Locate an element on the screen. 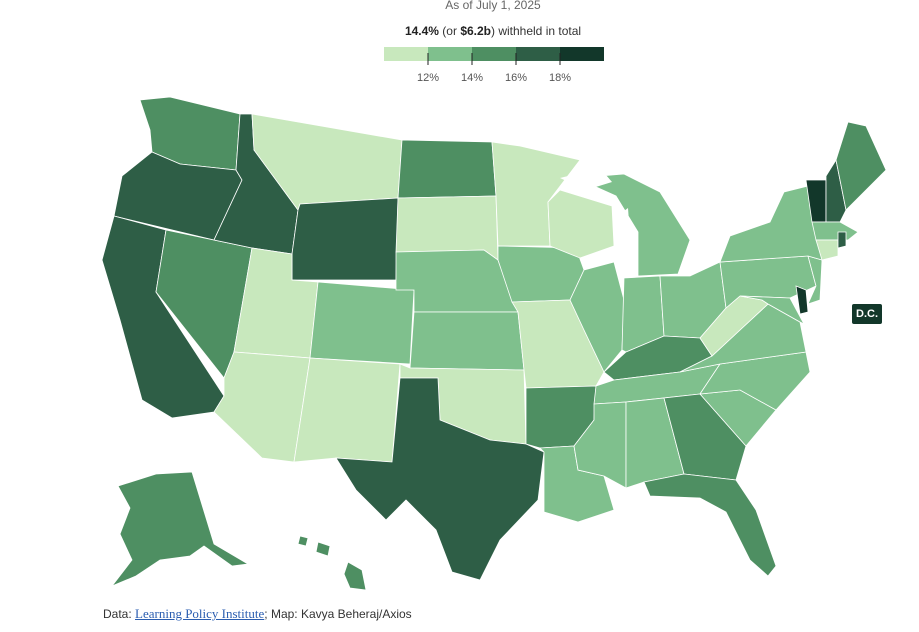  legend-label-14: 14% is located at coordinates (472, 78).